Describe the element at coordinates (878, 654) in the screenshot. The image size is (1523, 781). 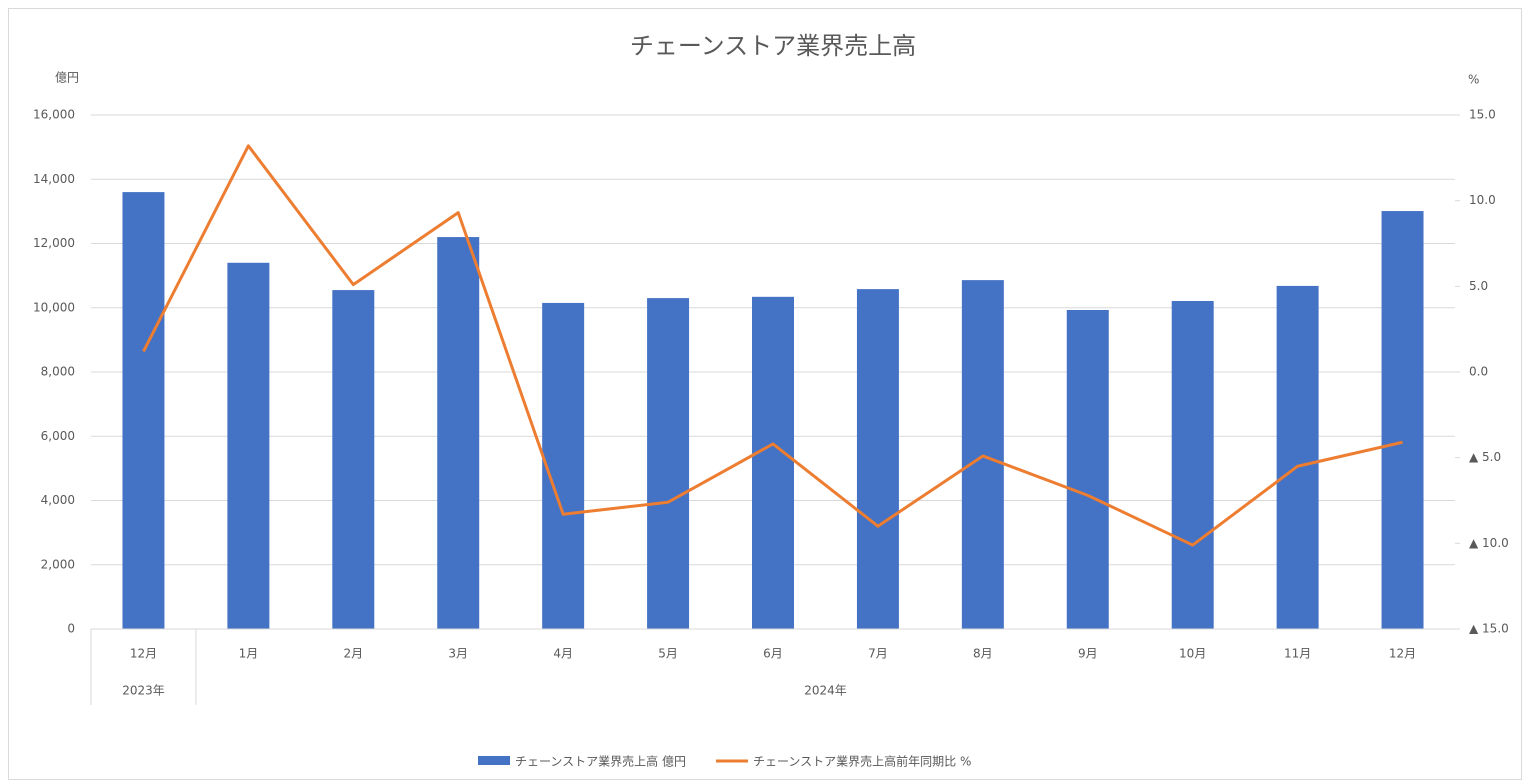
I see `x-tick-label: 7月` at that location.